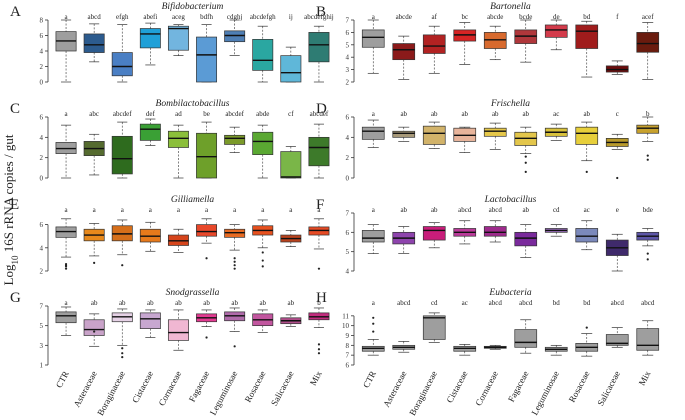 This screenshot has width=685, height=420. Describe the element at coordinates (224, 393) in the screenshot. I see `x-category-label: Leguminosae` at that location.